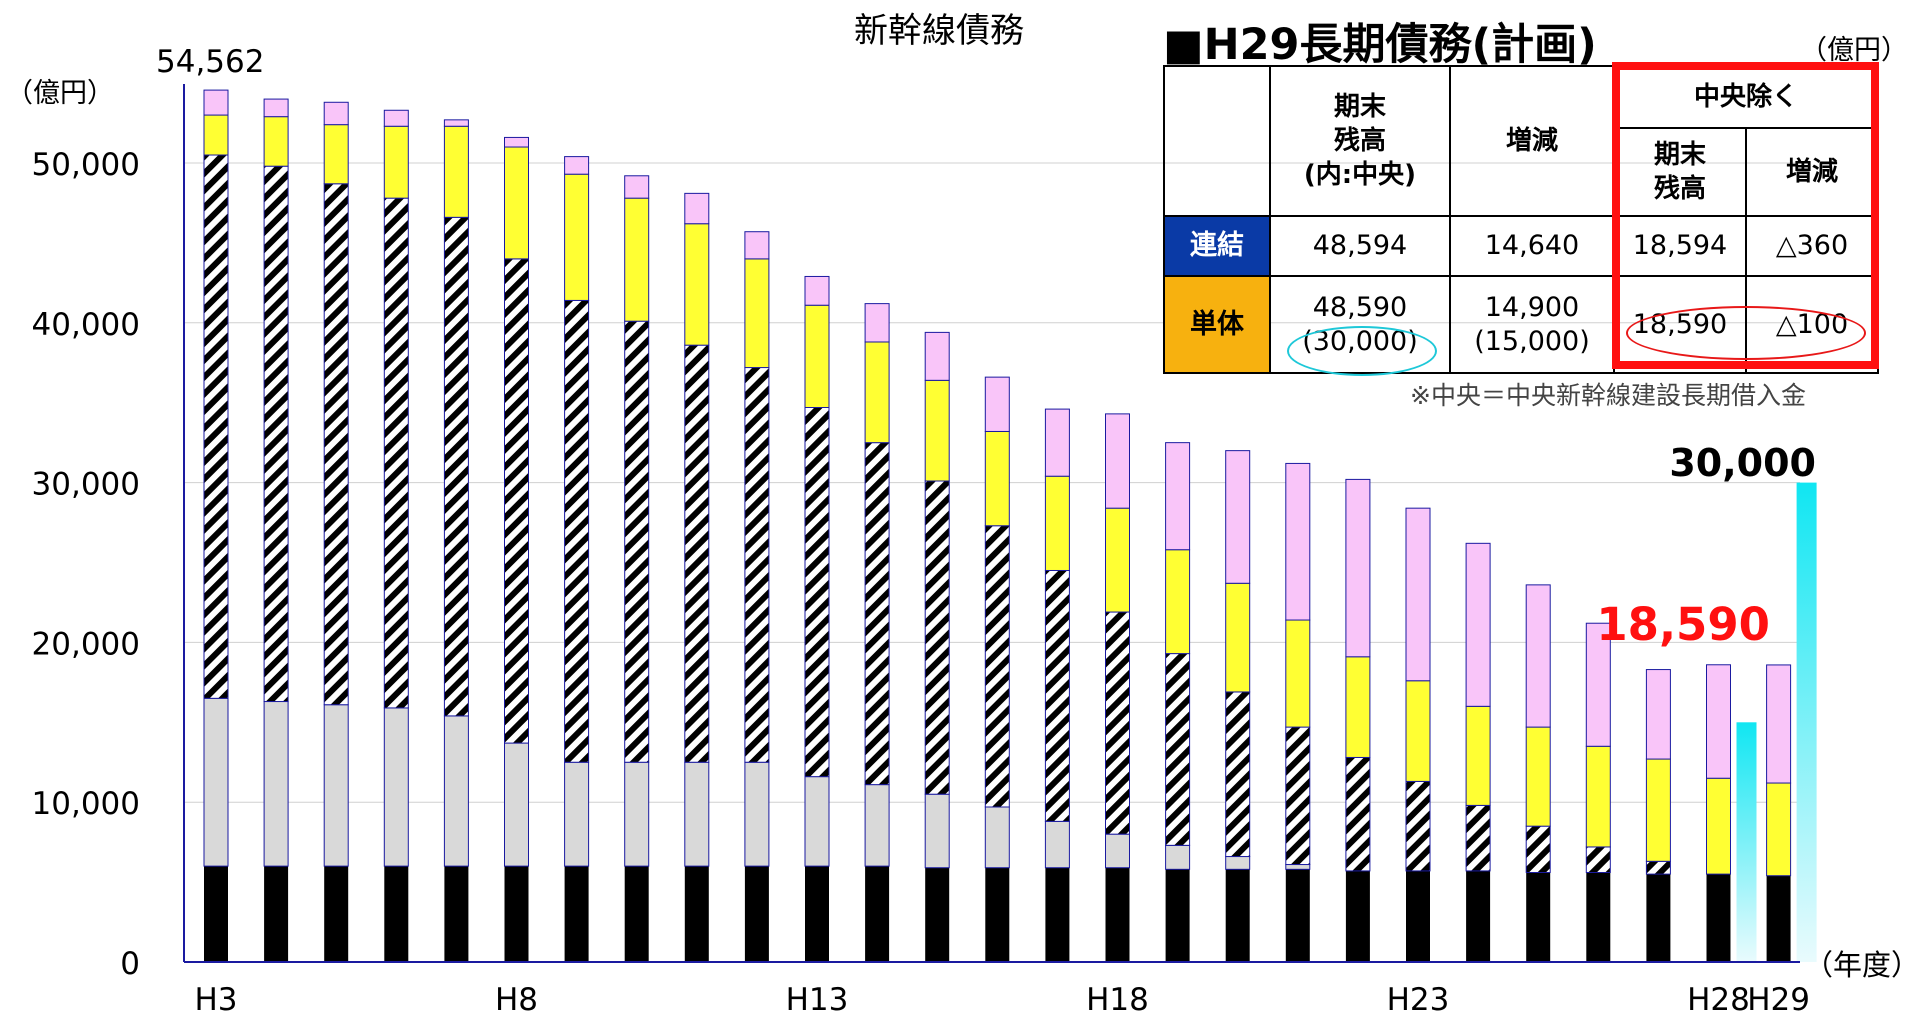 The width and height of the screenshot is (1921, 1029). I want to click on bar-segment-H28-s4, so click(1718, 721).